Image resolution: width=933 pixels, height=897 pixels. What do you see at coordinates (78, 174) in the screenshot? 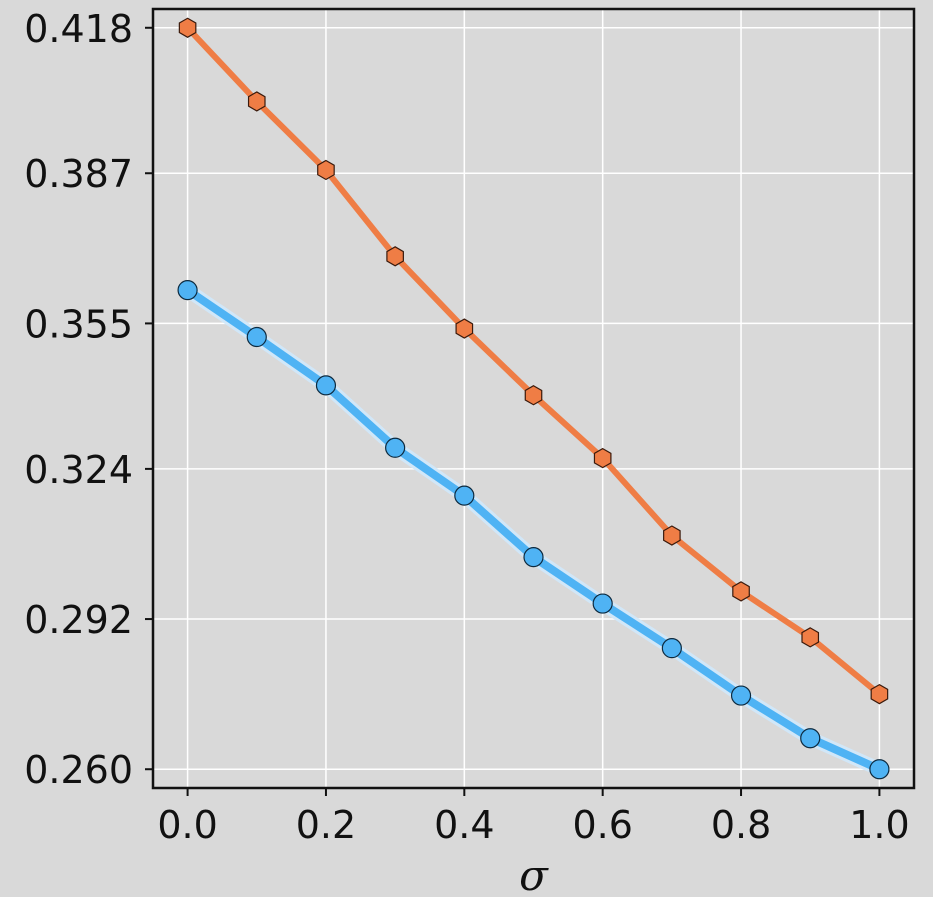
I see `y-tick-label: 0.387` at bounding box center [78, 174].